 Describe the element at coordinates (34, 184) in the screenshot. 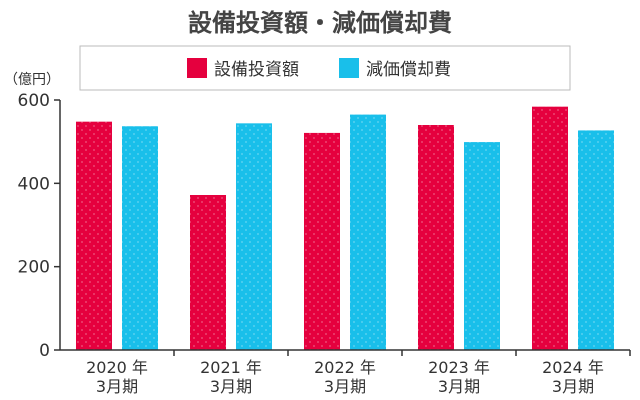

I see `y-tick-label: 400` at that location.